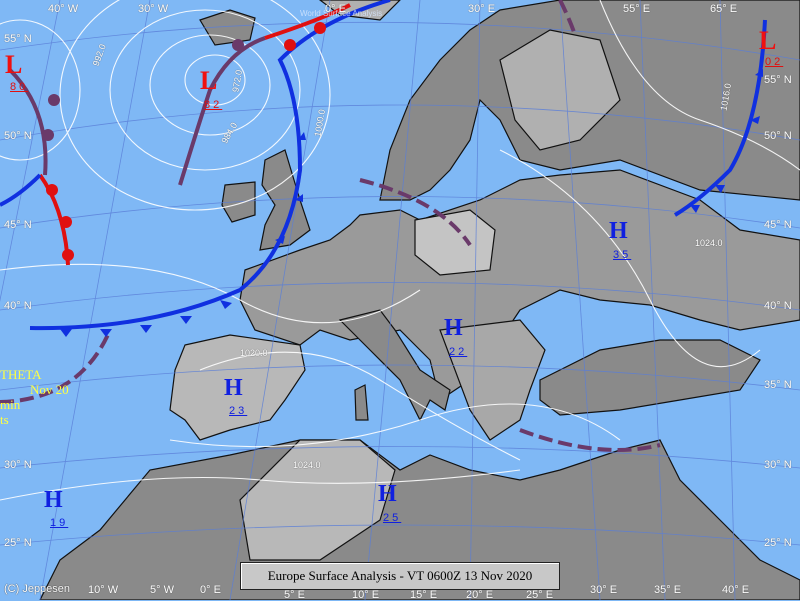 Image resolution: width=800 pixels, height=601 pixels. Describe the element at coordinates (37, 589) in the screenshot. I see `copyright: (C) Jeppesen` at that location.